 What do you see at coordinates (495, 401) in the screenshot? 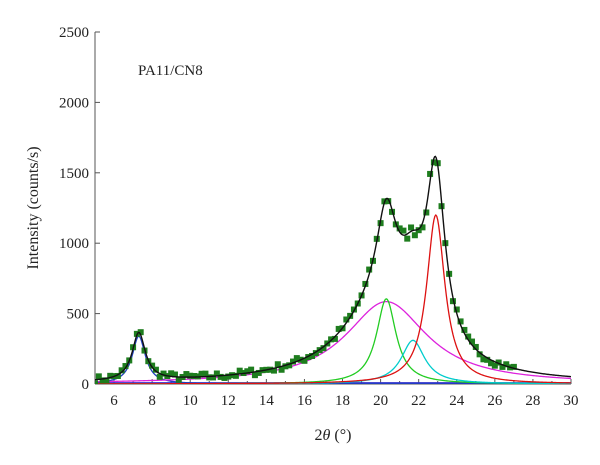
I see `x-tick-label: 26` at bounding box center [495, 401].